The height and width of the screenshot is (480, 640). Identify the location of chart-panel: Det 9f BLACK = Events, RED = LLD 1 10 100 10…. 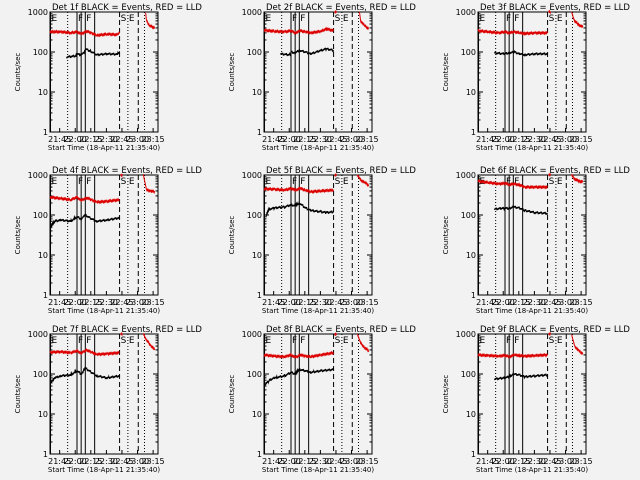
(536, 399).